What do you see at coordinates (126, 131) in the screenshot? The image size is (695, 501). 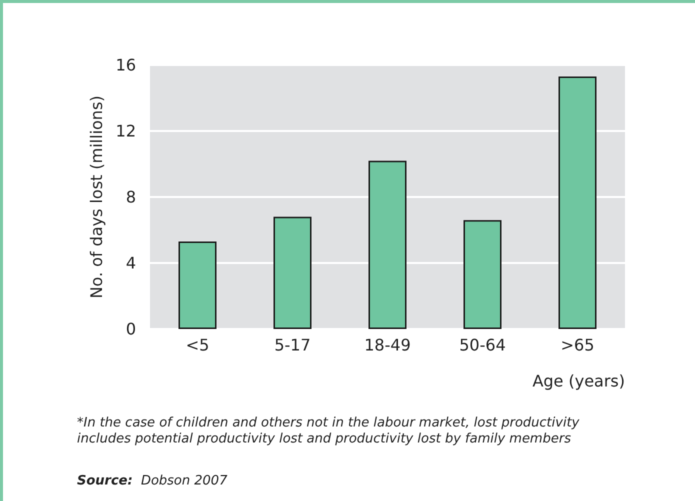 I see `y-tick-label: 12` at bounding box center [126, 131].